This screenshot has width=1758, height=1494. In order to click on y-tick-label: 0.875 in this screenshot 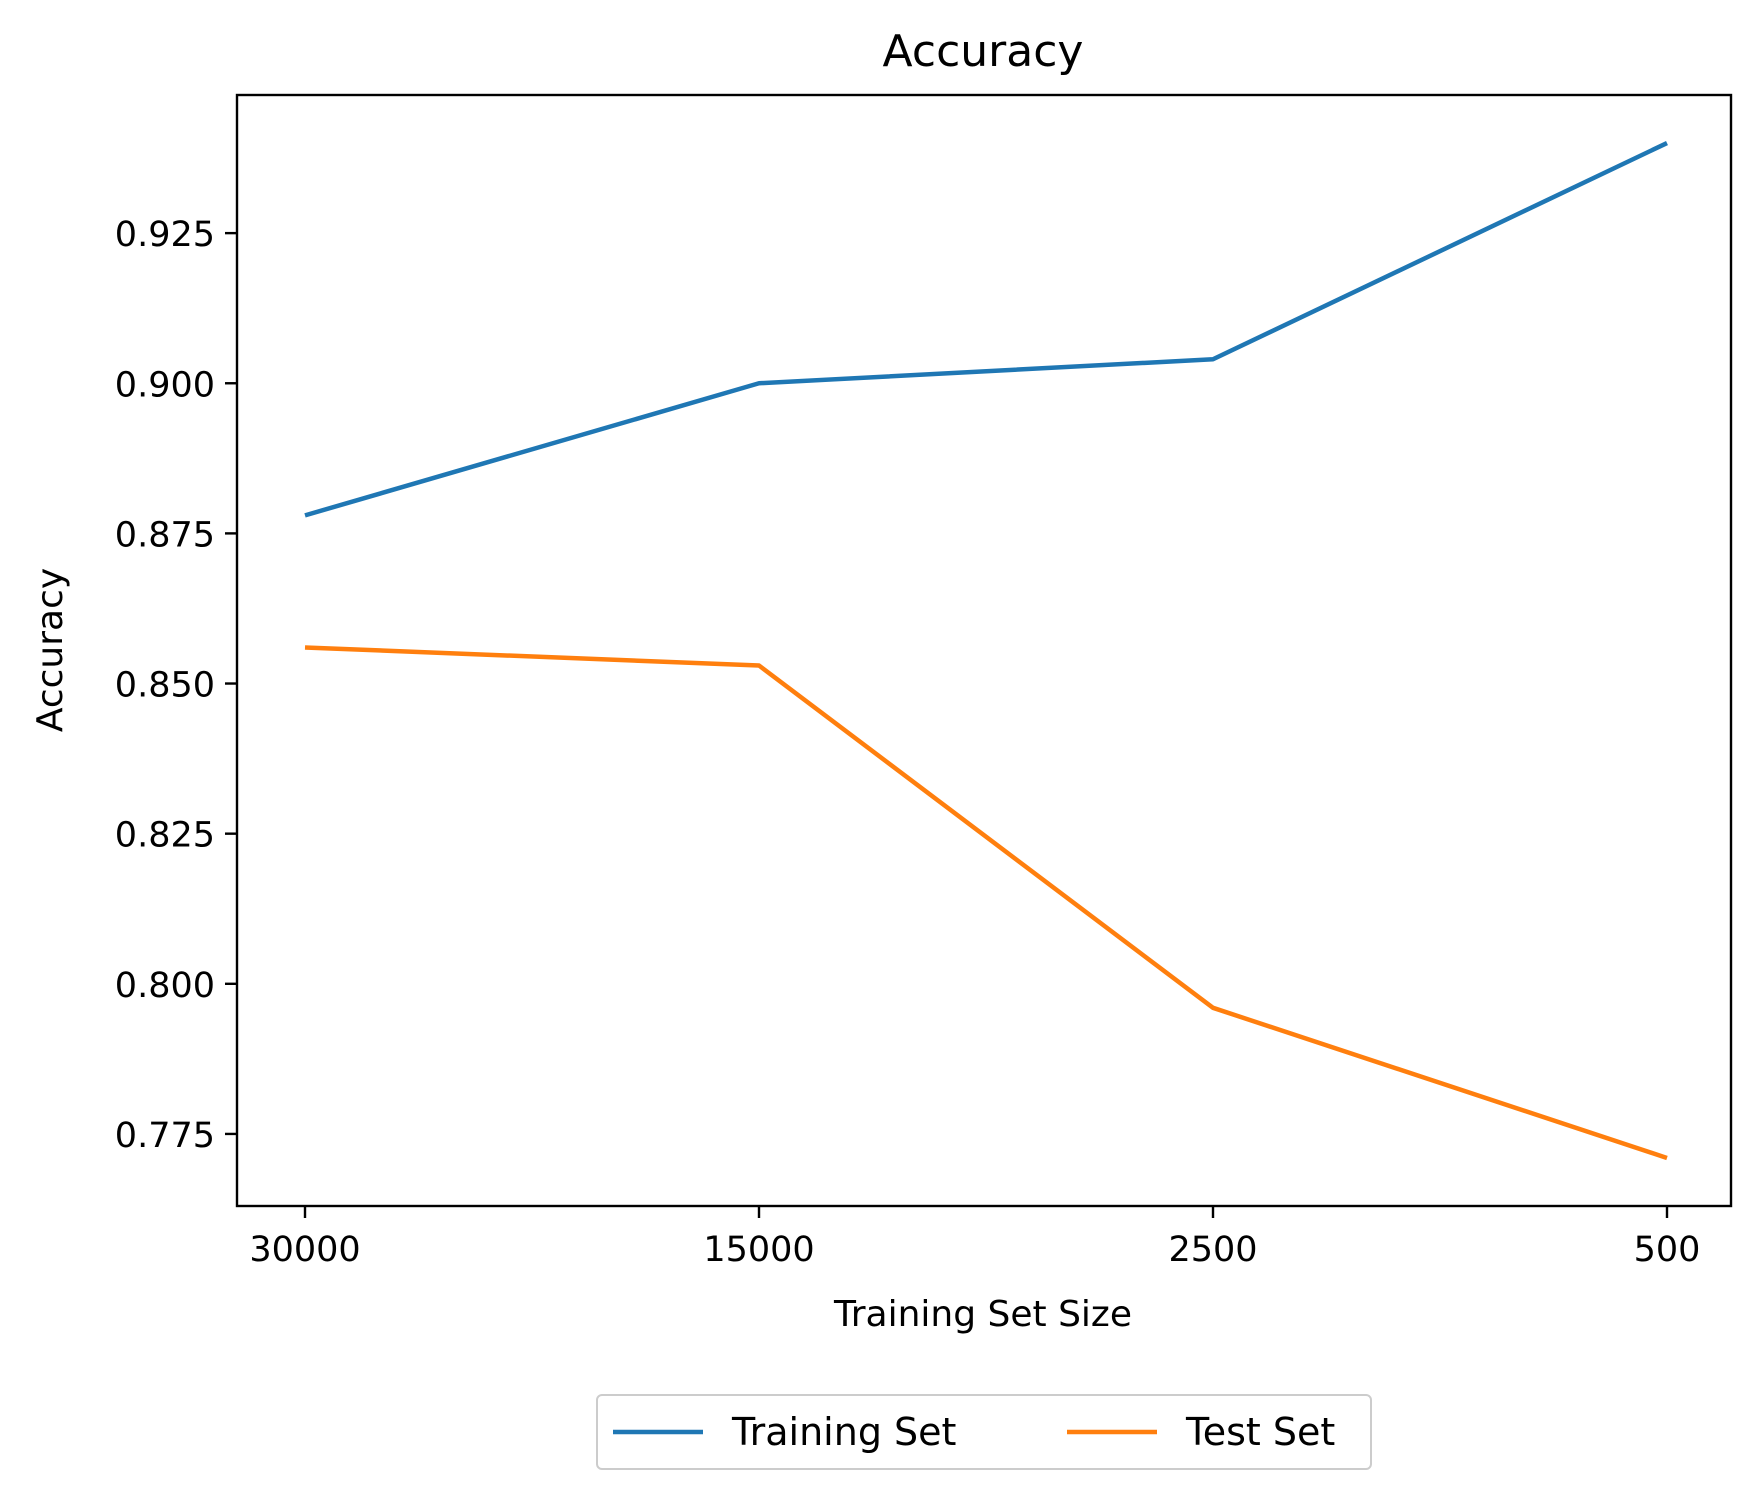, I will do `click(165, 535)`.